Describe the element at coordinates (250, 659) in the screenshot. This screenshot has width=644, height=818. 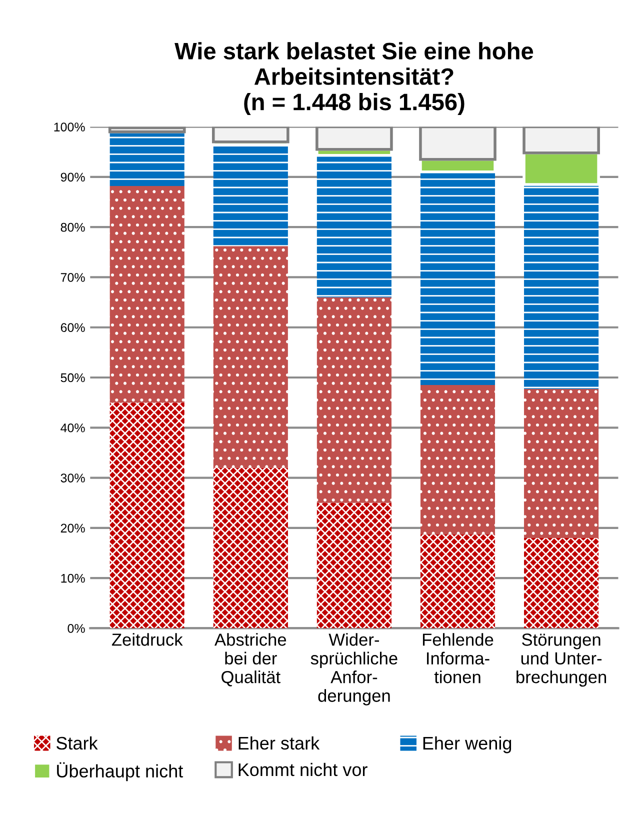
I see `x-tick-label: Abstriche bei der Qualität` at that location.